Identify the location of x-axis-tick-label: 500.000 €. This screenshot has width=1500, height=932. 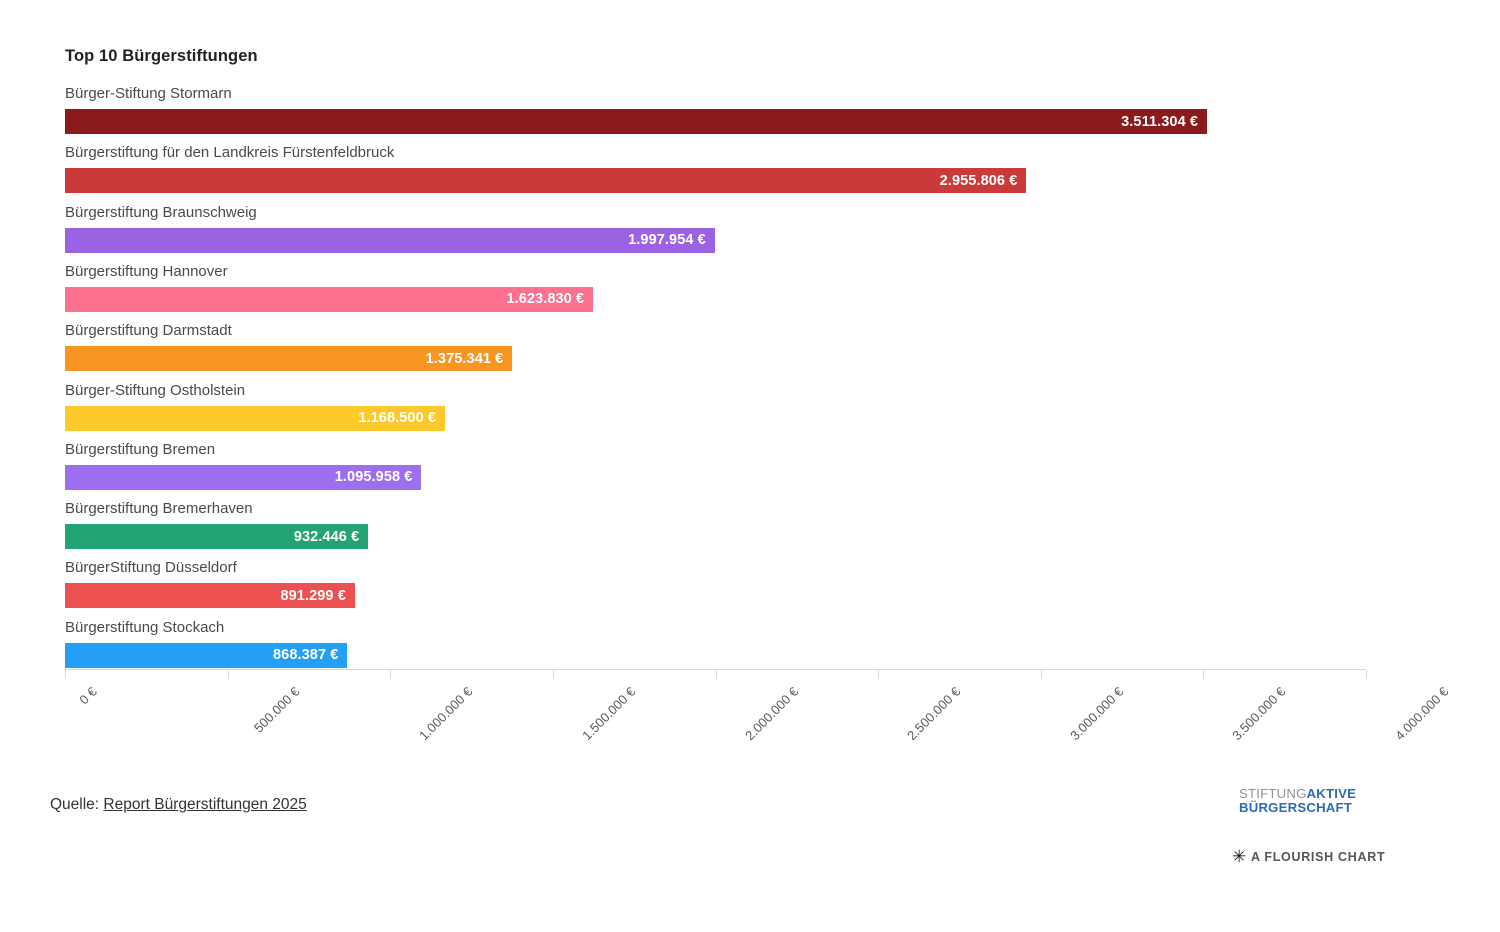
(276, 710).